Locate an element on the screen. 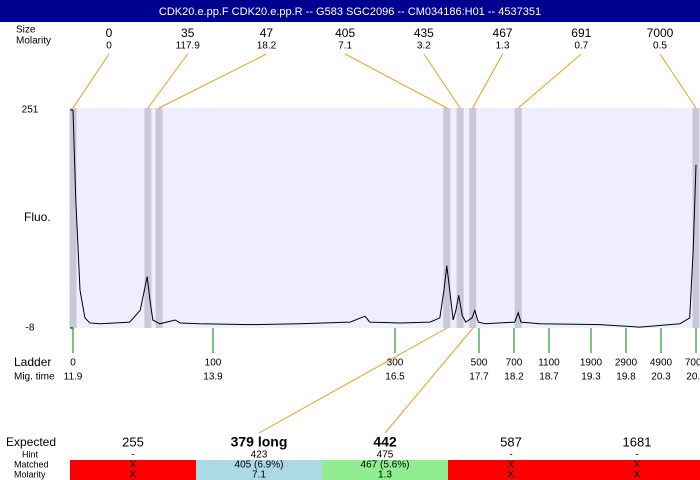  ladder-label: Ladder is located at coordinates (32, 362).